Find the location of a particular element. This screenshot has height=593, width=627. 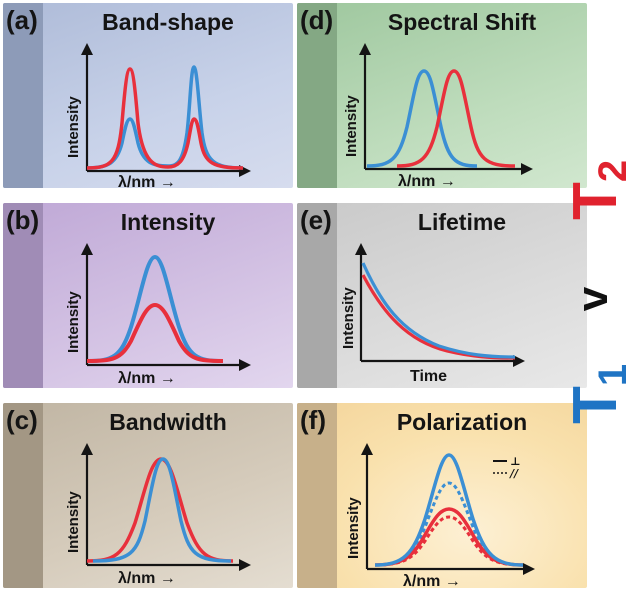

side-label-t1: T1 is located at coordinates (594, 394).